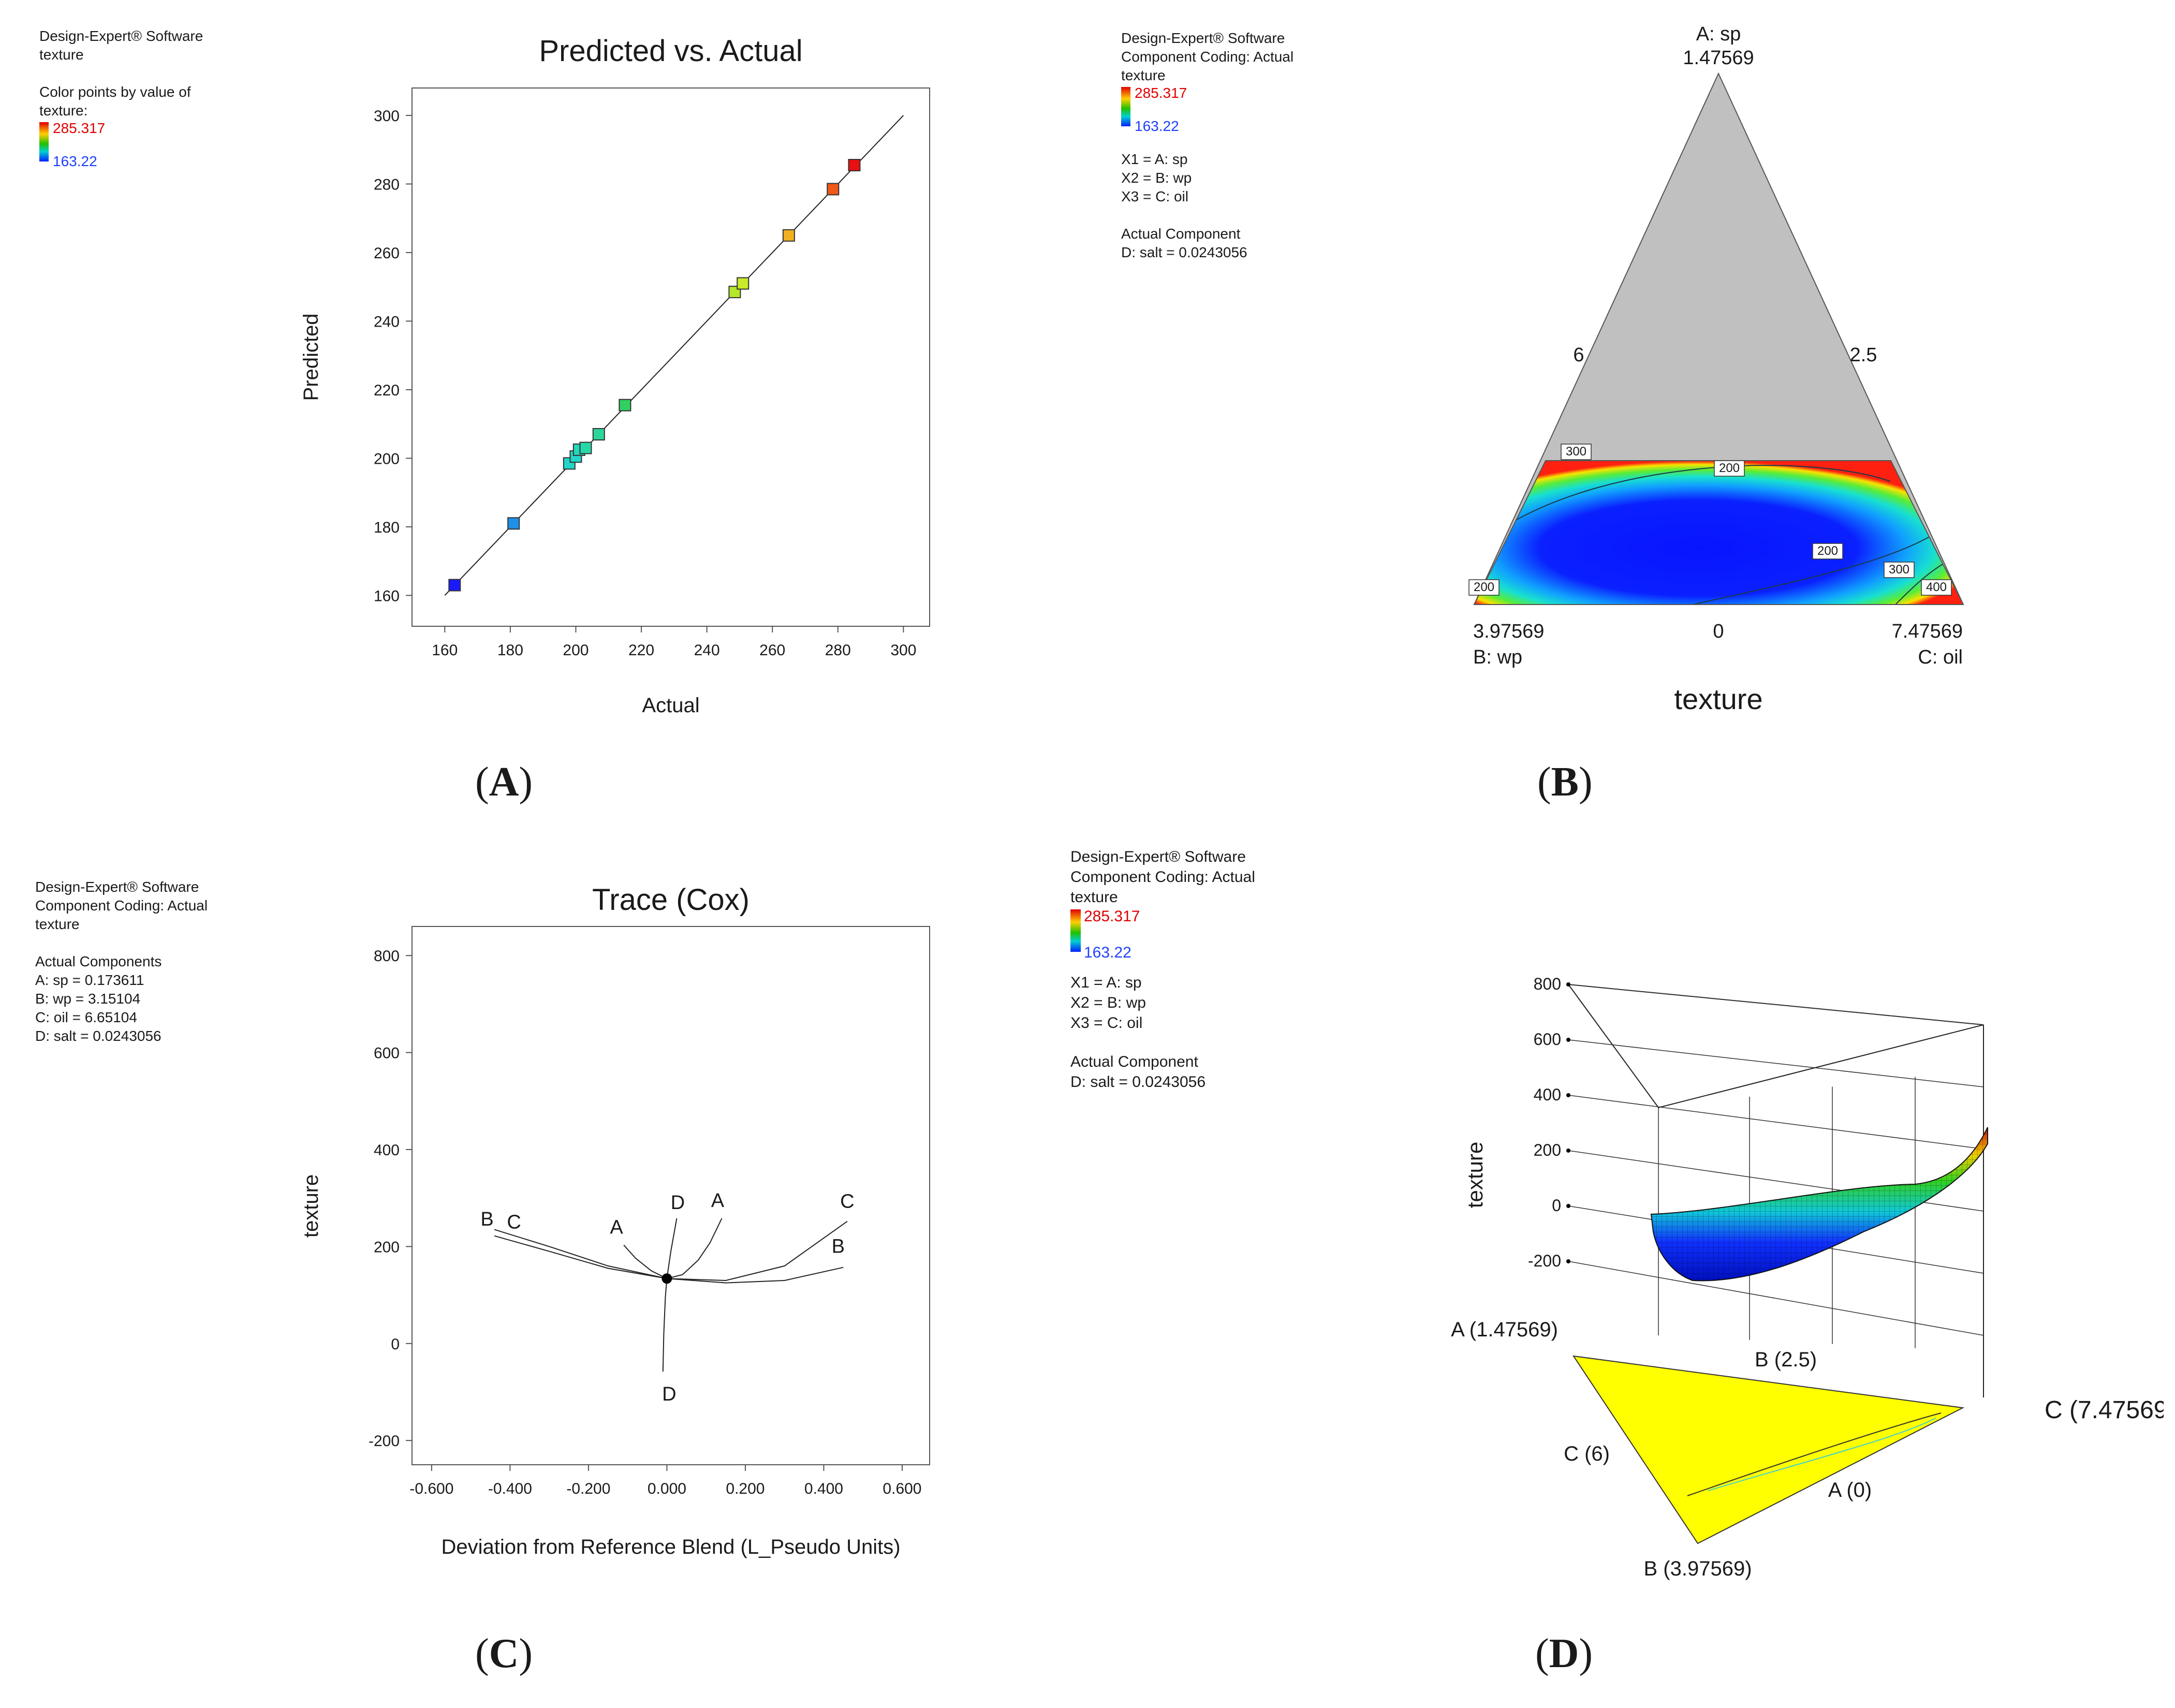 The width and height of the screenshot is (2175, 1708). What do you see at coordinates (673, 1248) in the screenshot?
I see `trace-line-a` at bounding box center [673, 1248].